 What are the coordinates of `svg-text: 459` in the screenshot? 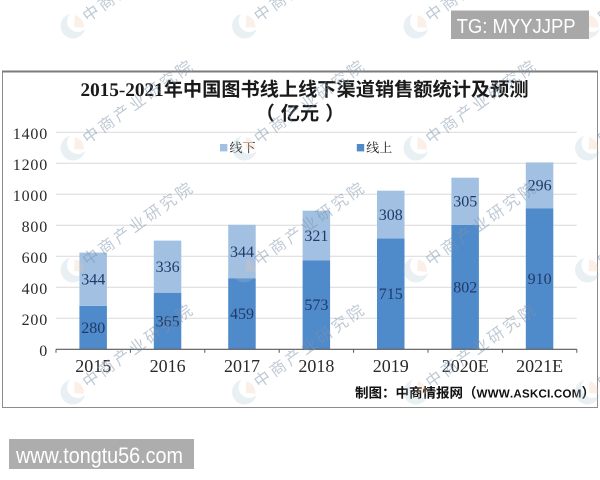 It's located at (242, 314).